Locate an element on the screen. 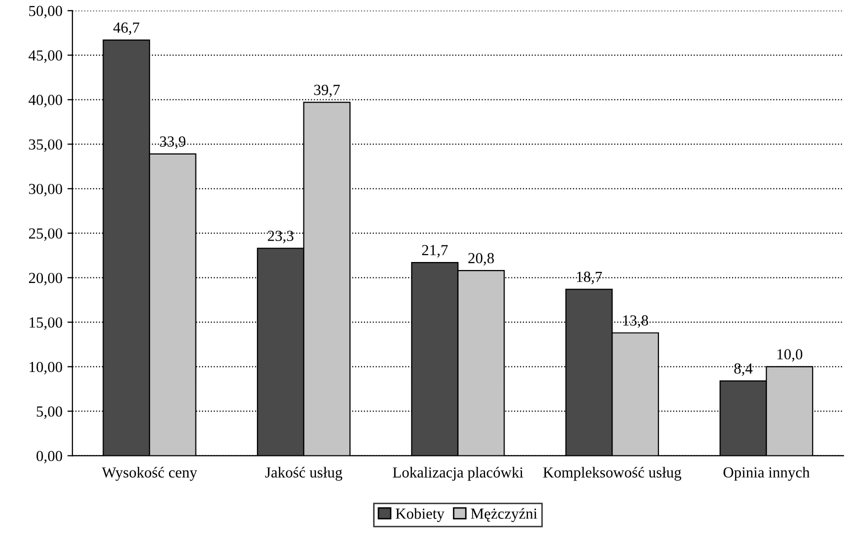  data-label: 18,7 is located at coordinates (589, 278).